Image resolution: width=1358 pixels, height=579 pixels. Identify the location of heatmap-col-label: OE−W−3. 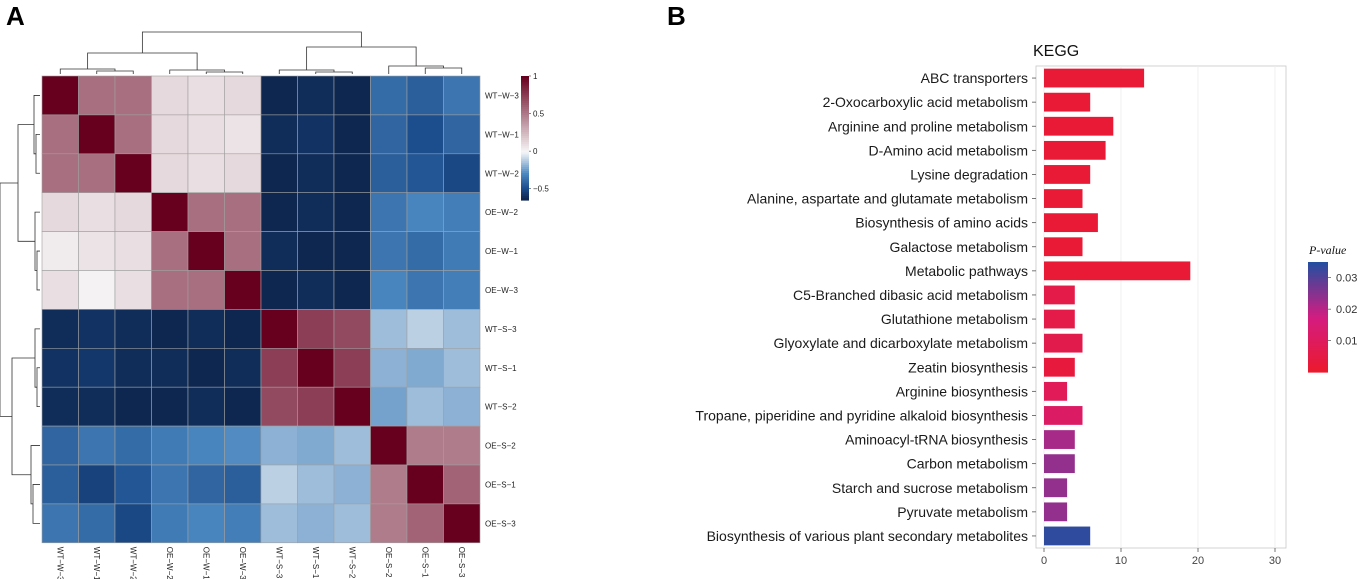
(242, 563).